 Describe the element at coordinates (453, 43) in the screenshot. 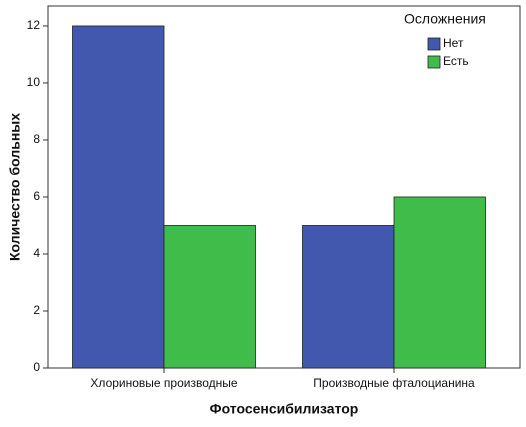

I see `legend-label: Нет` at that location.